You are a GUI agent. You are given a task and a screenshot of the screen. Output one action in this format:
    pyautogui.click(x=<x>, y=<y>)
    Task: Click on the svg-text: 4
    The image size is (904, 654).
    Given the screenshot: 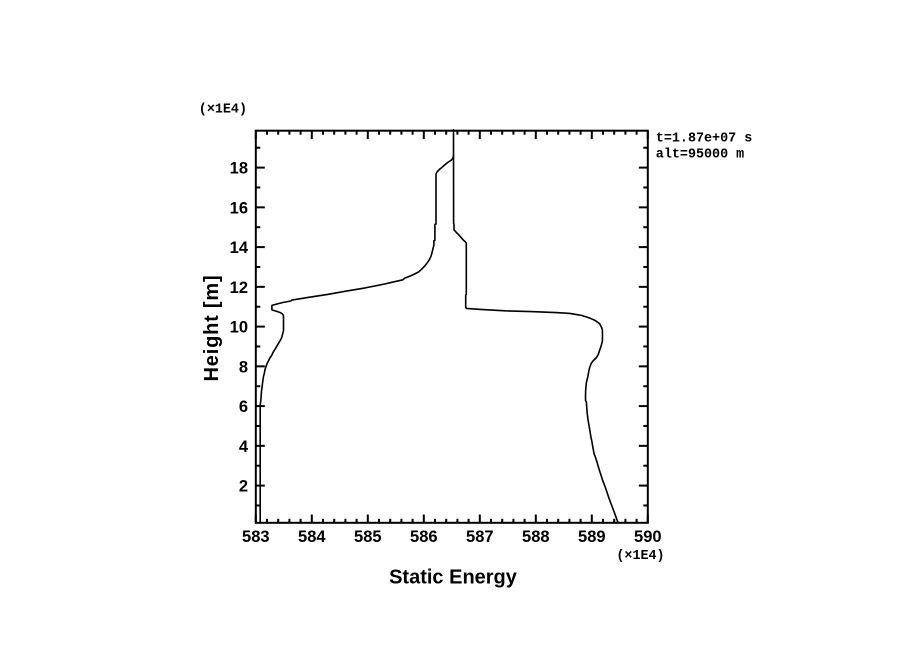 What is the action you would take?
    pyautogui.click(x=244, y=447)
    